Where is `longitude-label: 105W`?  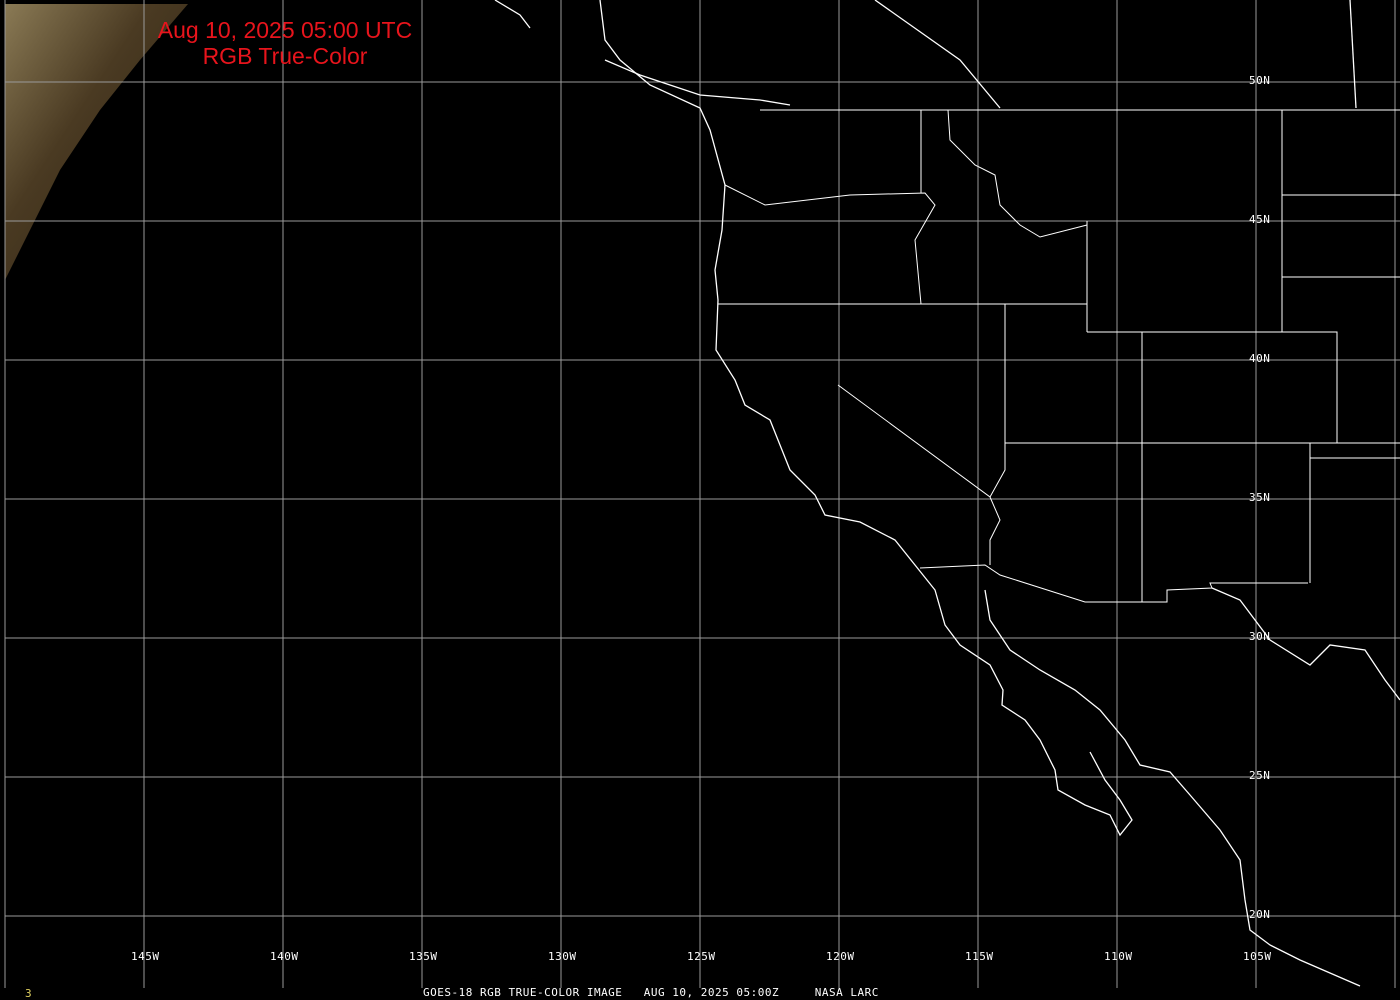 longitude-label: 105W is located at coordinates (1257, 956).